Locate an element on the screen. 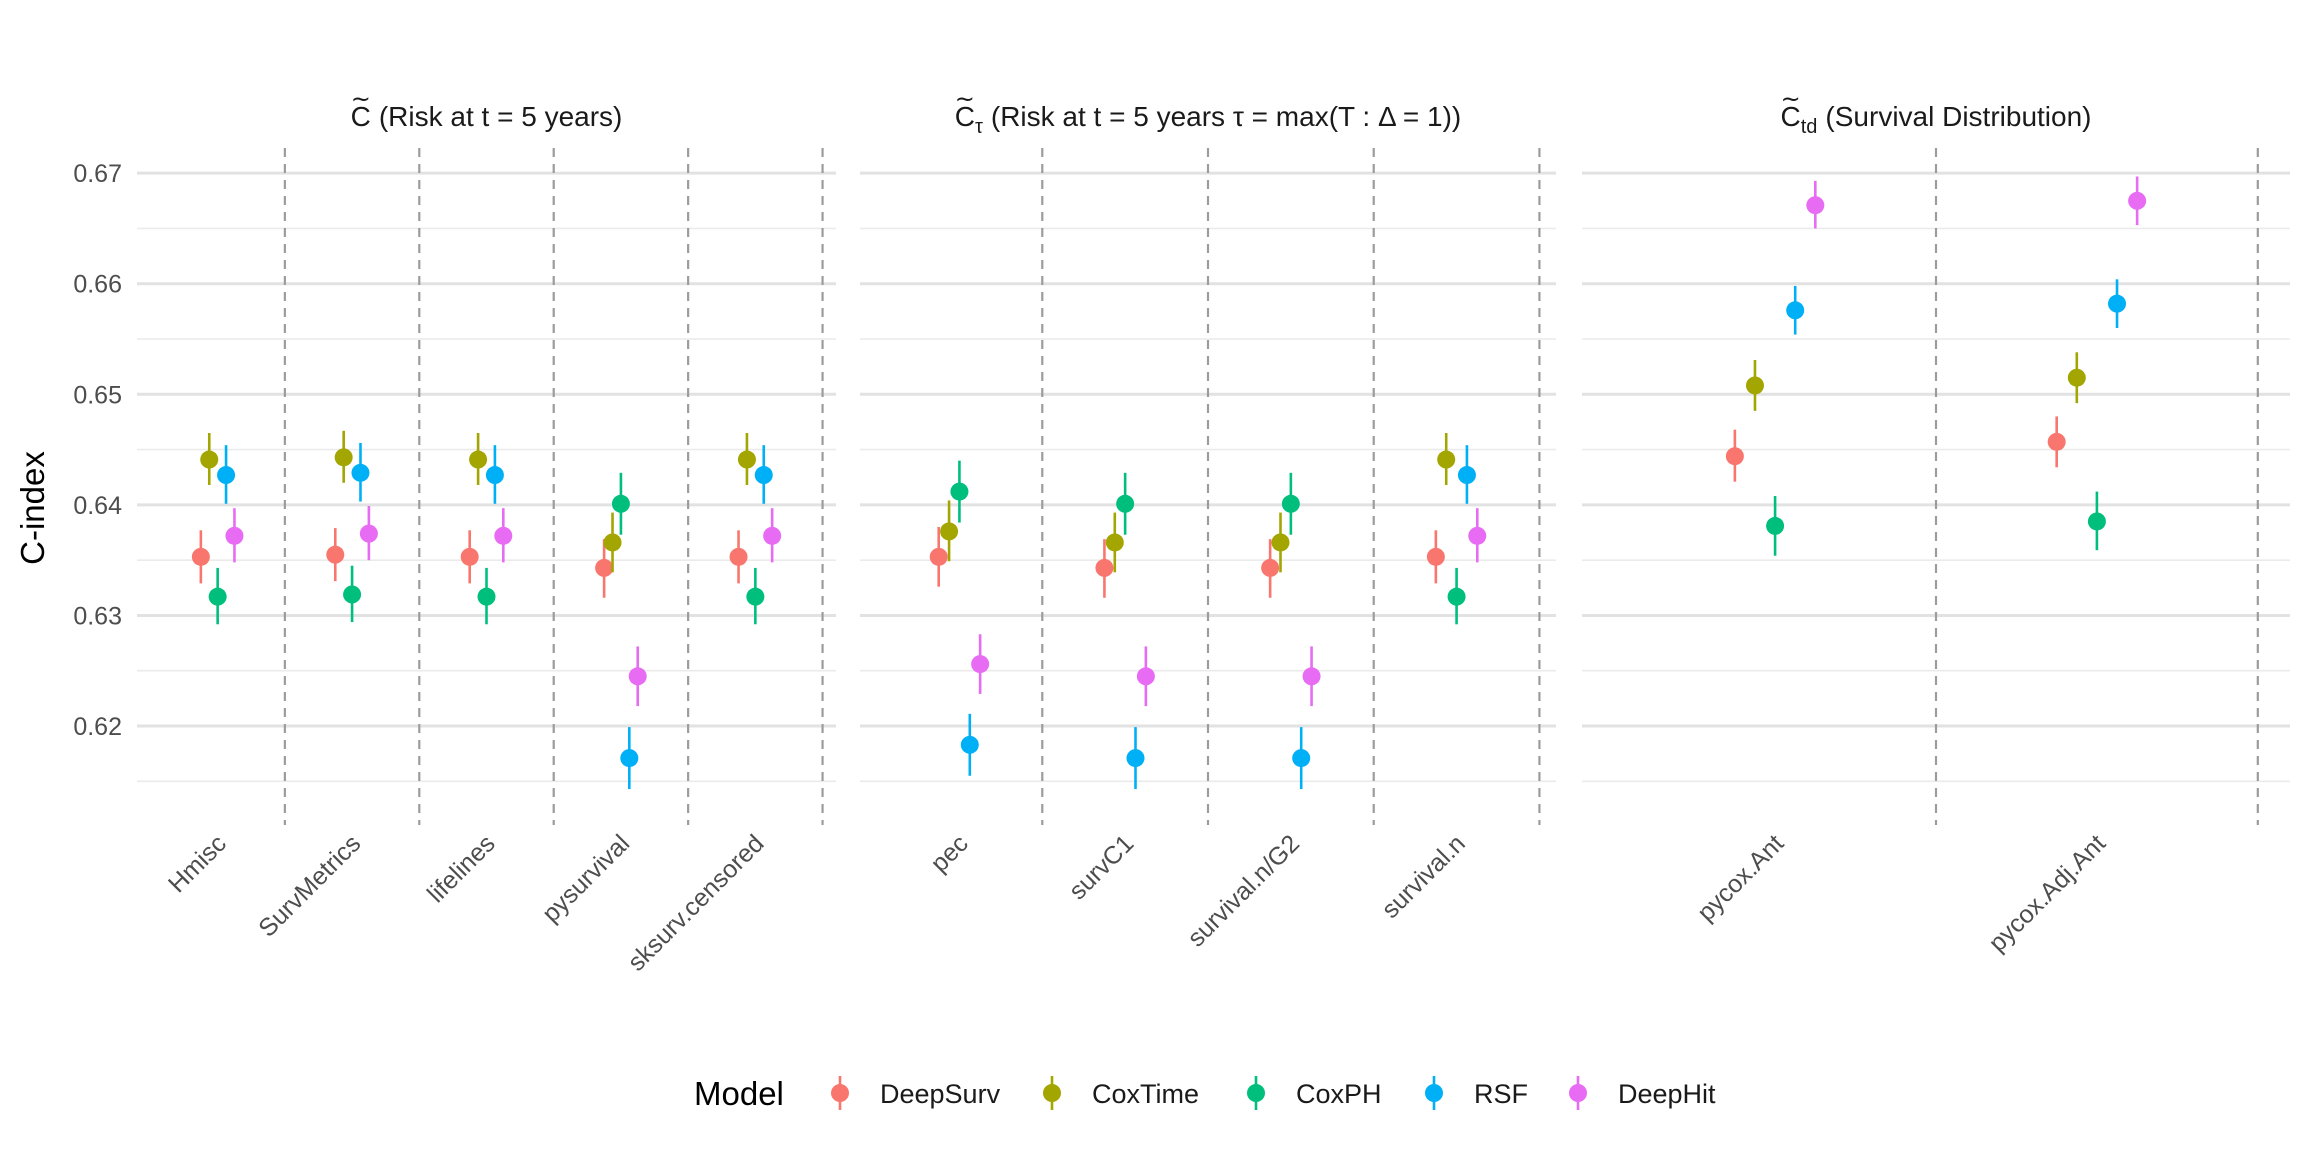  panel-title-text: (Risk at t = 5 years) is located at coordinates (501, 116).